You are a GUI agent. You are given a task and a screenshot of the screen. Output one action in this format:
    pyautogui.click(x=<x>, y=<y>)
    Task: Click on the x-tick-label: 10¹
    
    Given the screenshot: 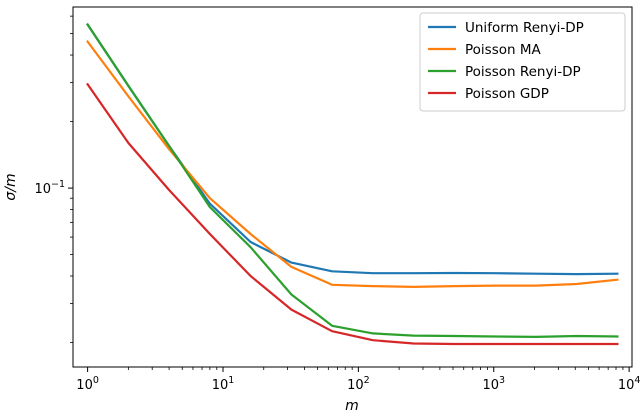 What is the action you would take?
    pyautogui.click(x=223, y=384)
    